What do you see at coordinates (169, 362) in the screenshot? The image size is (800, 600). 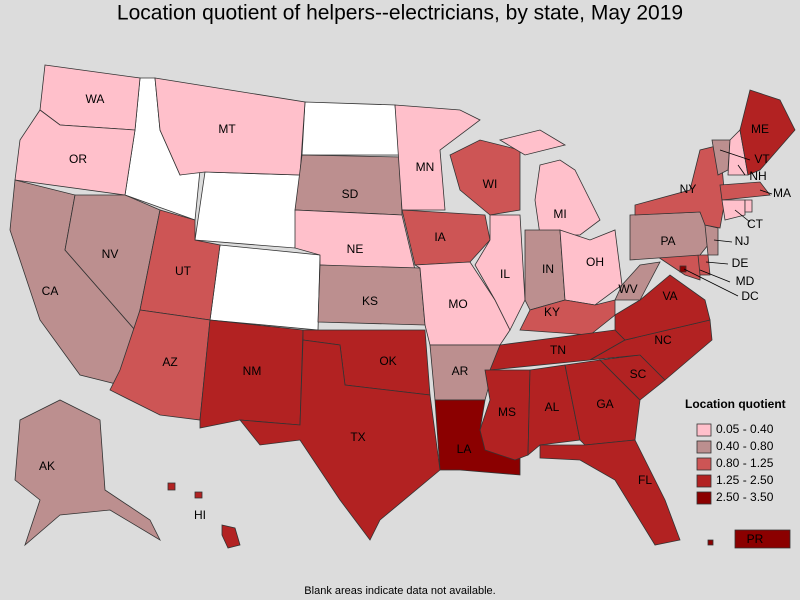 I see `state-label: AZ` at bounding box center [169, 362].